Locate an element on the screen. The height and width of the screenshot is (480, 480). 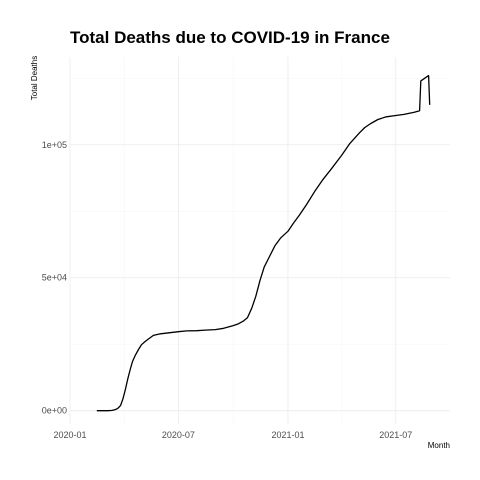
x-tick-label: 2020-01 is located at coordinates (69, 435).